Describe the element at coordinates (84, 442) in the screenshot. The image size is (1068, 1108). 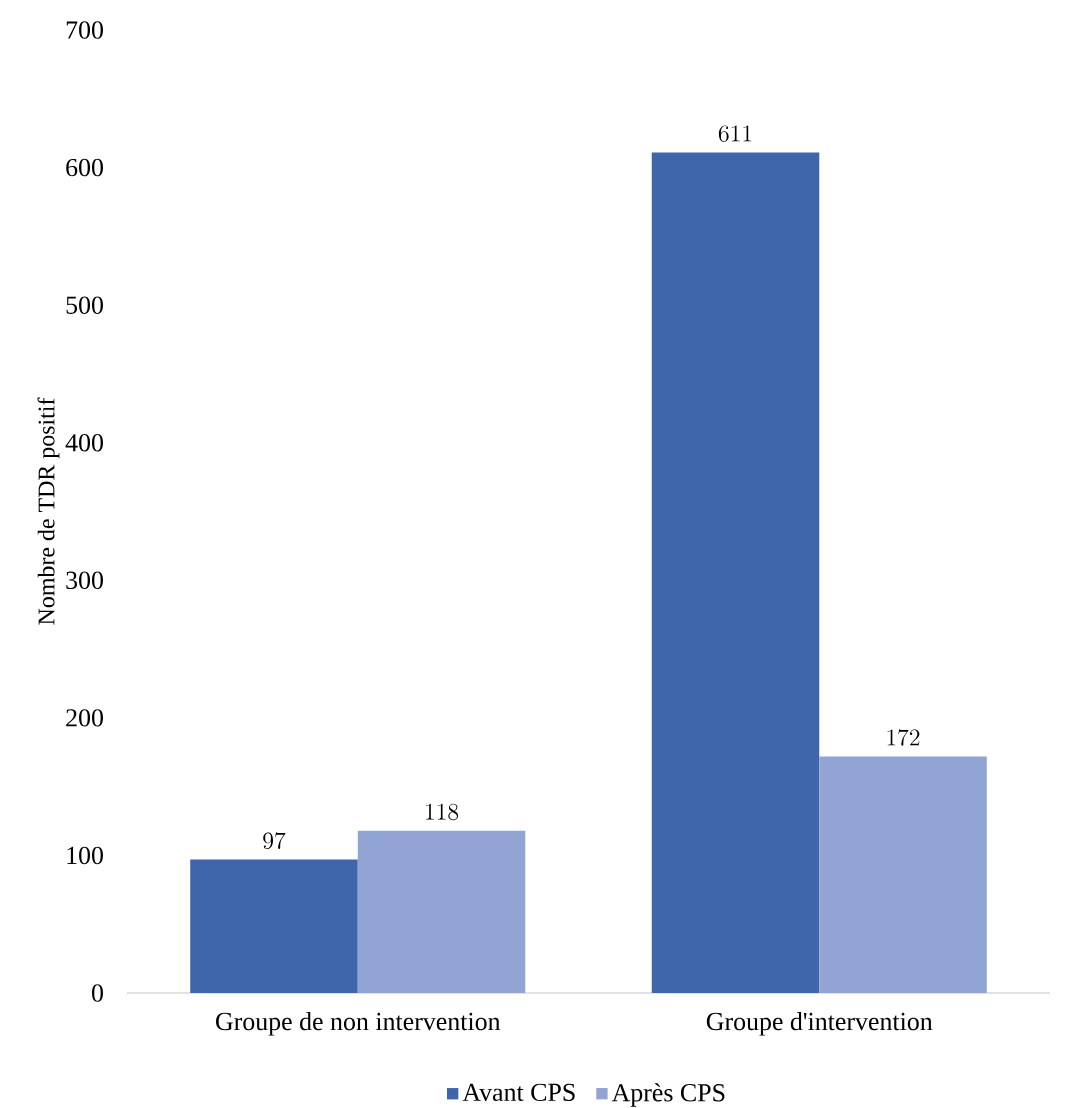
I see `y-tick-label: 400` at that location.